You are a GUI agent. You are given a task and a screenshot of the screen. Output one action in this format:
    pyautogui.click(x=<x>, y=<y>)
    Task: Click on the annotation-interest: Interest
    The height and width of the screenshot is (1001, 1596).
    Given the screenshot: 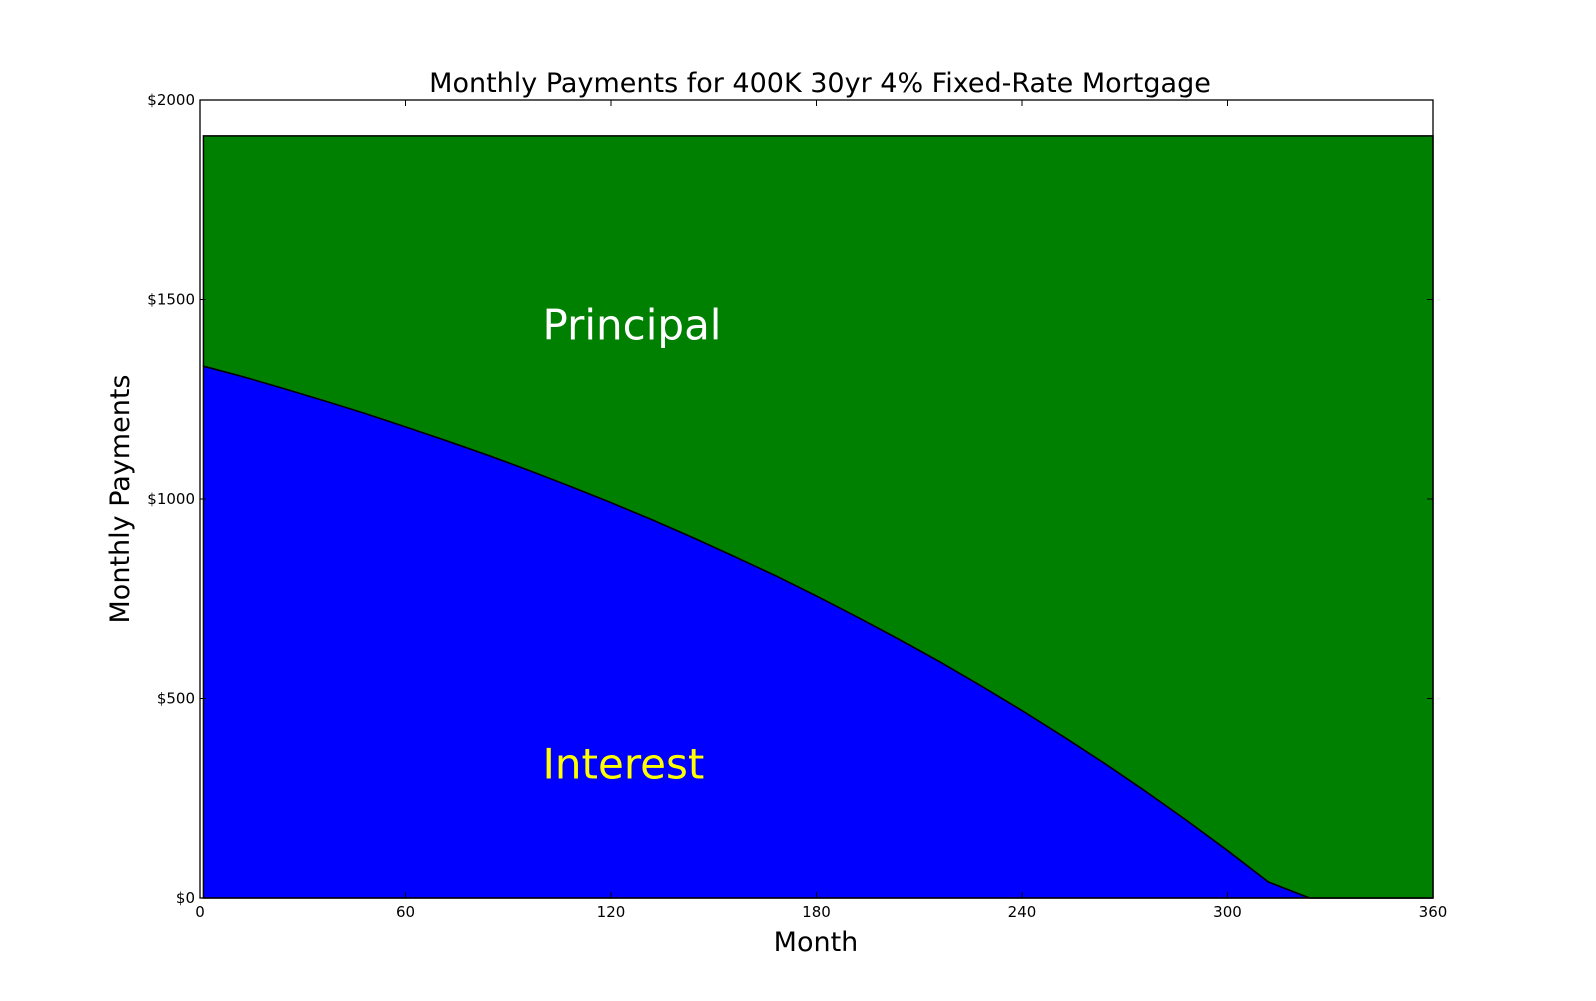 What is the action you would take?
    pyautogui.click(x=624, y=763)
    